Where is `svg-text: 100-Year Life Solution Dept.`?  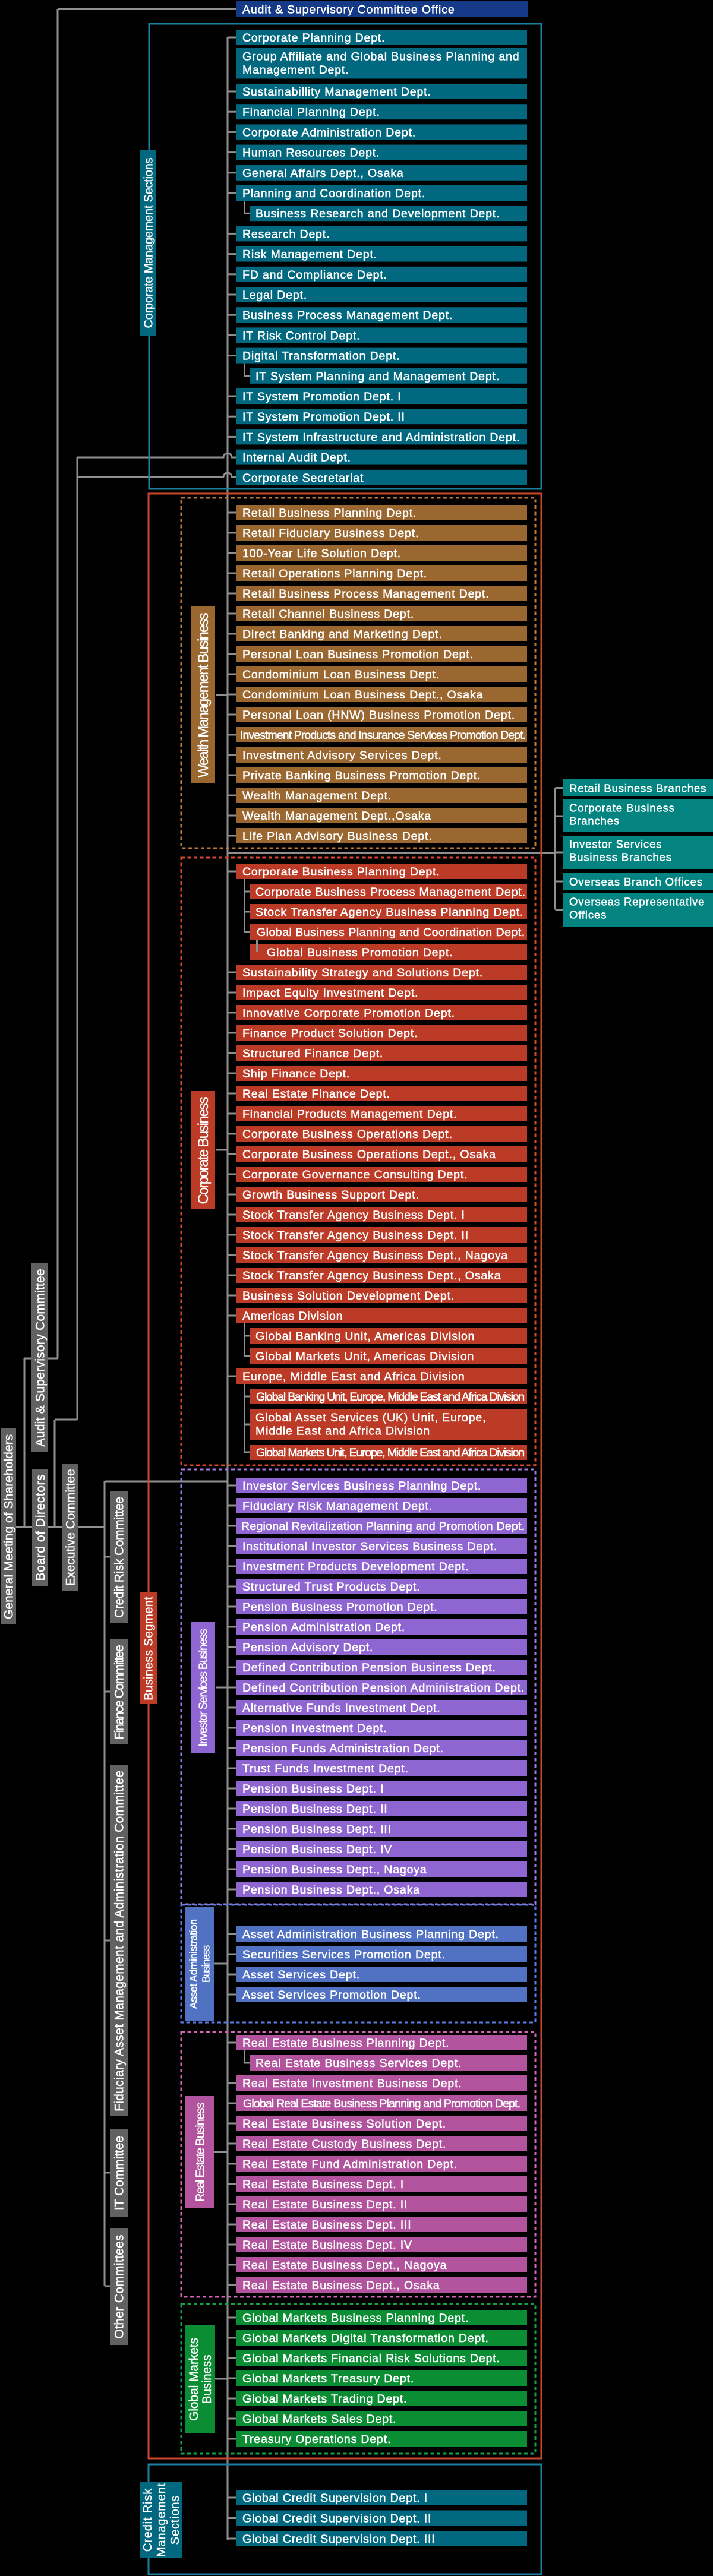
svg-text: 100-Year Life Solution Dept. is located at coordinates (321, 553).